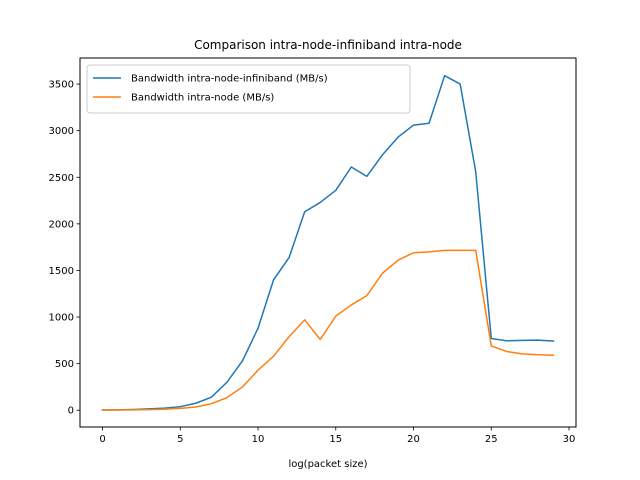  Describe the element at coordinates (335, 439) in the screenshot. I see `x-tick-label: 15` at that location.